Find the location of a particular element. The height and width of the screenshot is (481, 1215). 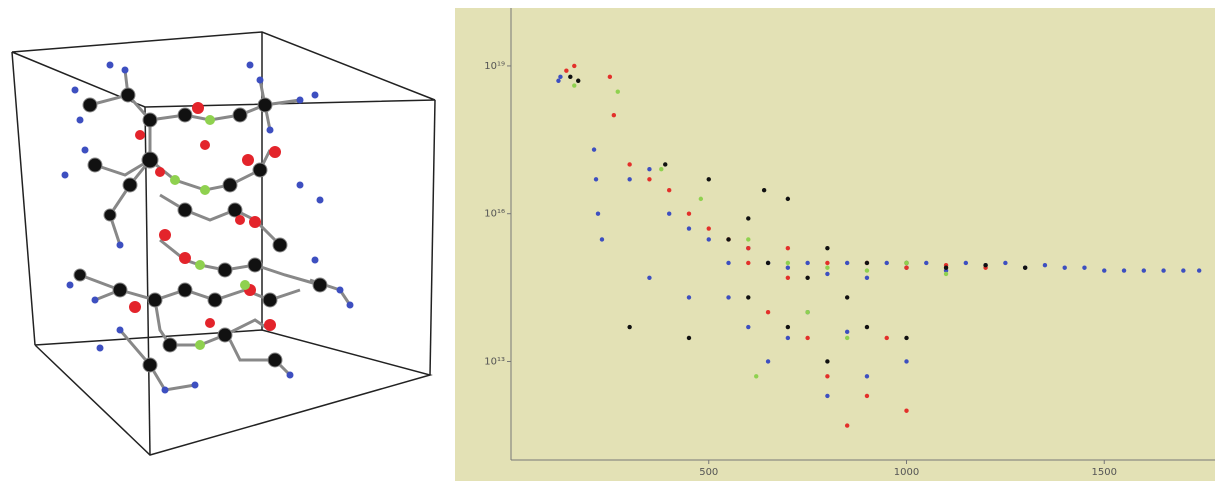

nitrogen-atoms is located at coordinates (210, 232).